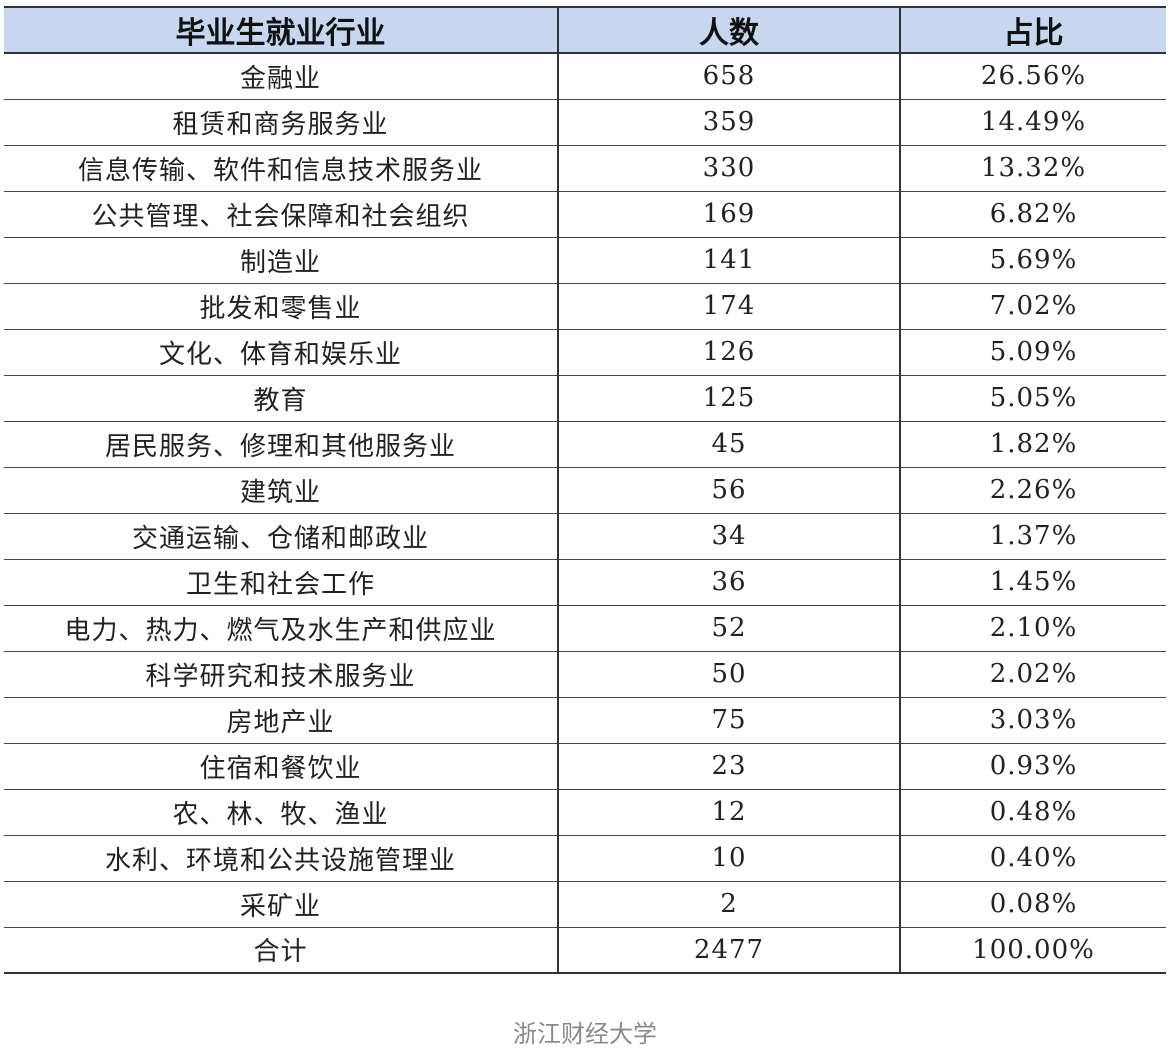  Describe the element at coordinates (1032, 306) in the screenshot. I see `cell-share: 7.02%` at that location.